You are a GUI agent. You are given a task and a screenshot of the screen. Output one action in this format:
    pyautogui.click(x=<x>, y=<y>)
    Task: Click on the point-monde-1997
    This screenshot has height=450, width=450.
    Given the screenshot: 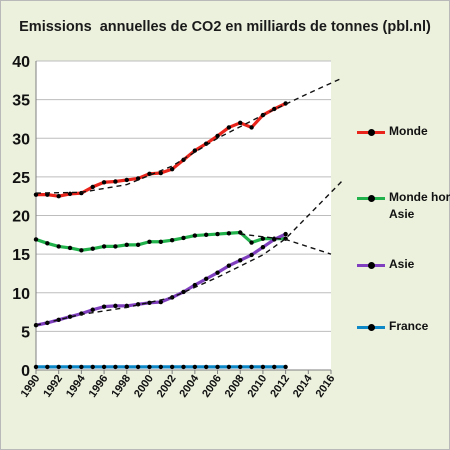 What is the action you would take?
    pyautogui.click(x=115, y=181)
    